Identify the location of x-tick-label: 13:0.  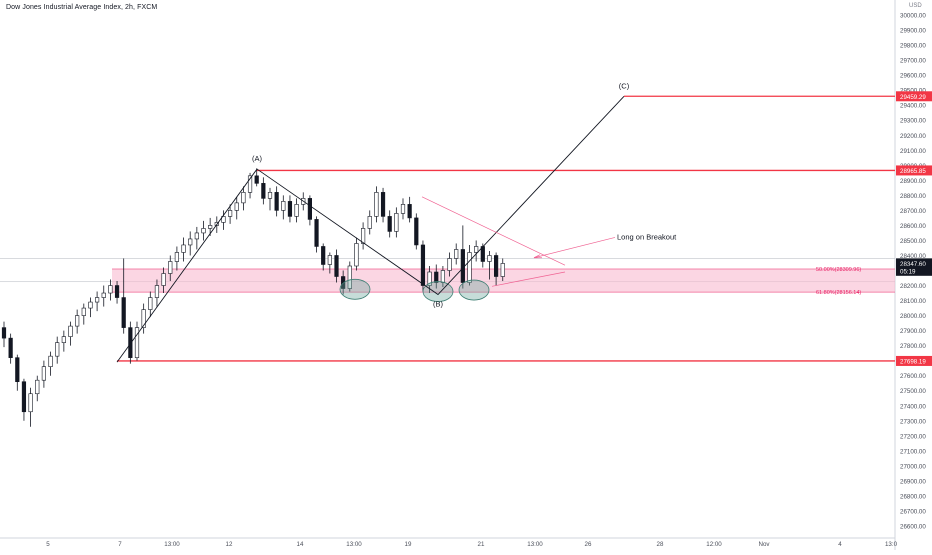
(891, 544).